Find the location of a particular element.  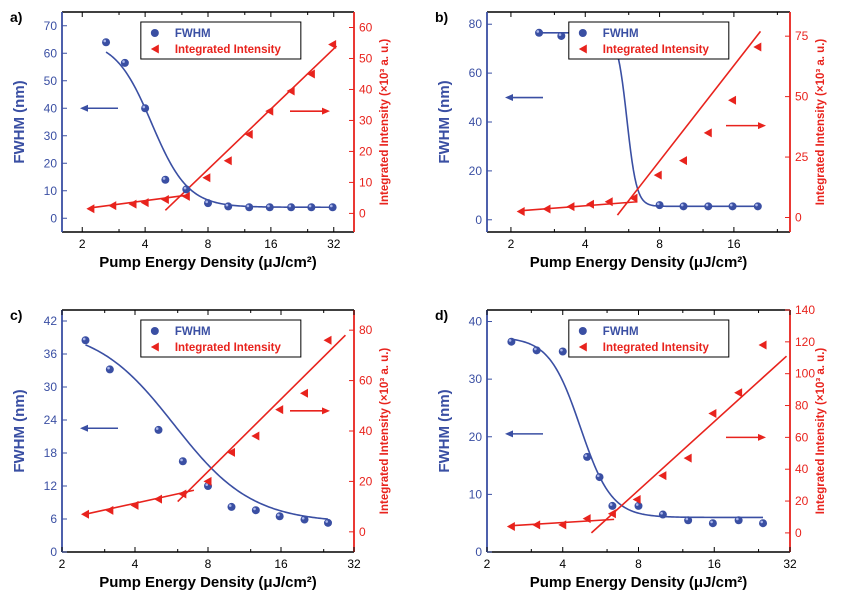

intensity-axis-arrow-head is located at coordinates (326, 111).